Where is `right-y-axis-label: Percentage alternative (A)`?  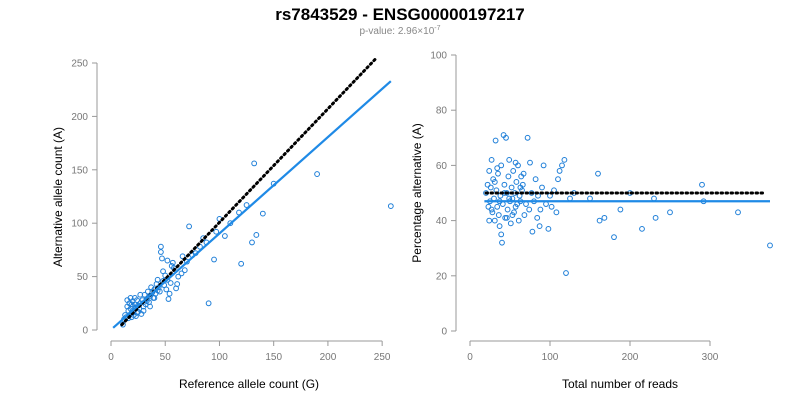 right-y-axis-label: Percentage alternative (A) is located at coordinates (417, 192).